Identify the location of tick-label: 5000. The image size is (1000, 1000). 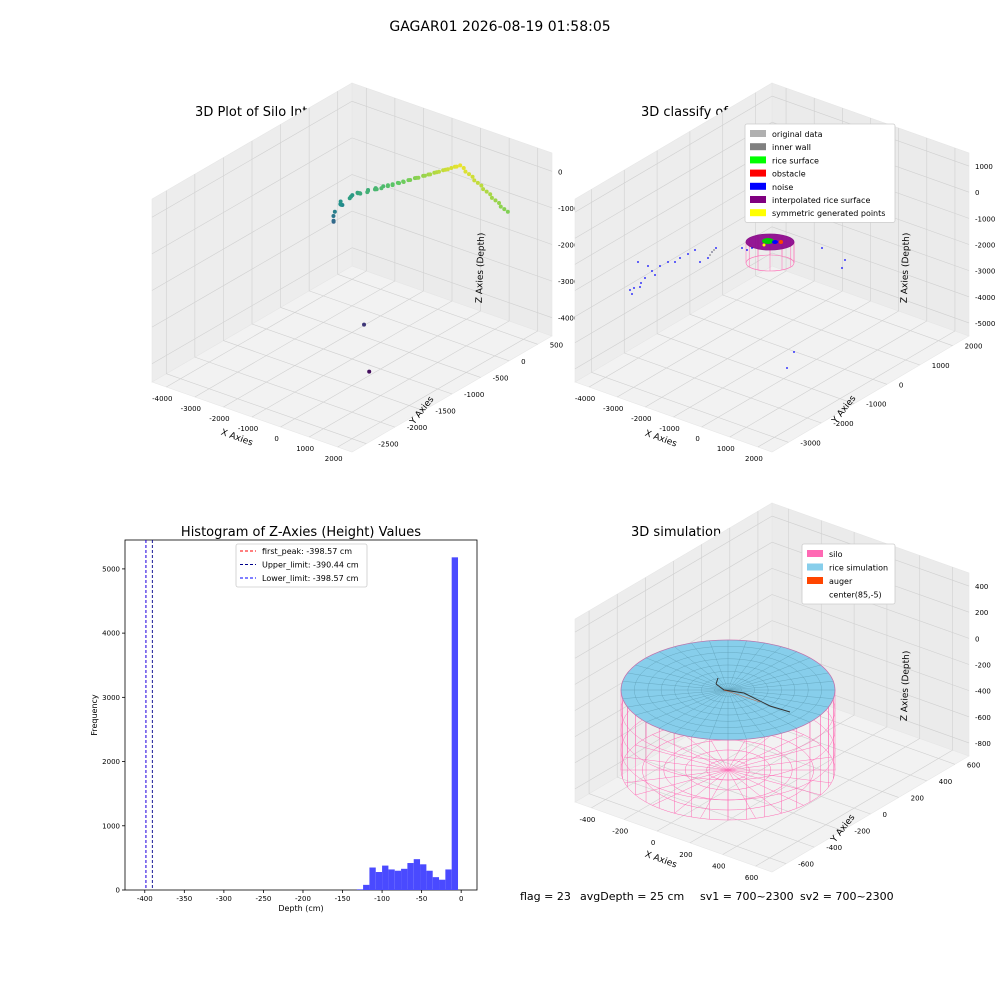
(111, 569).